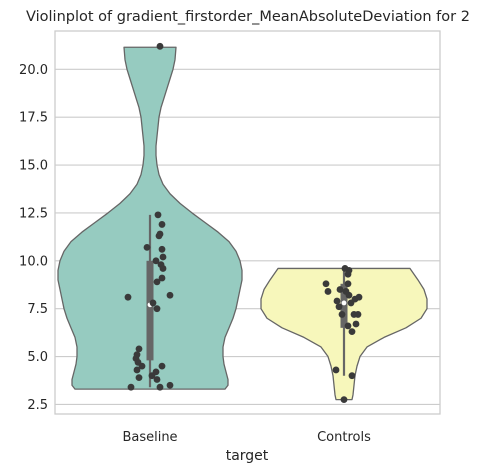  I want to click on x-axis-label: target, so click(247, 456).